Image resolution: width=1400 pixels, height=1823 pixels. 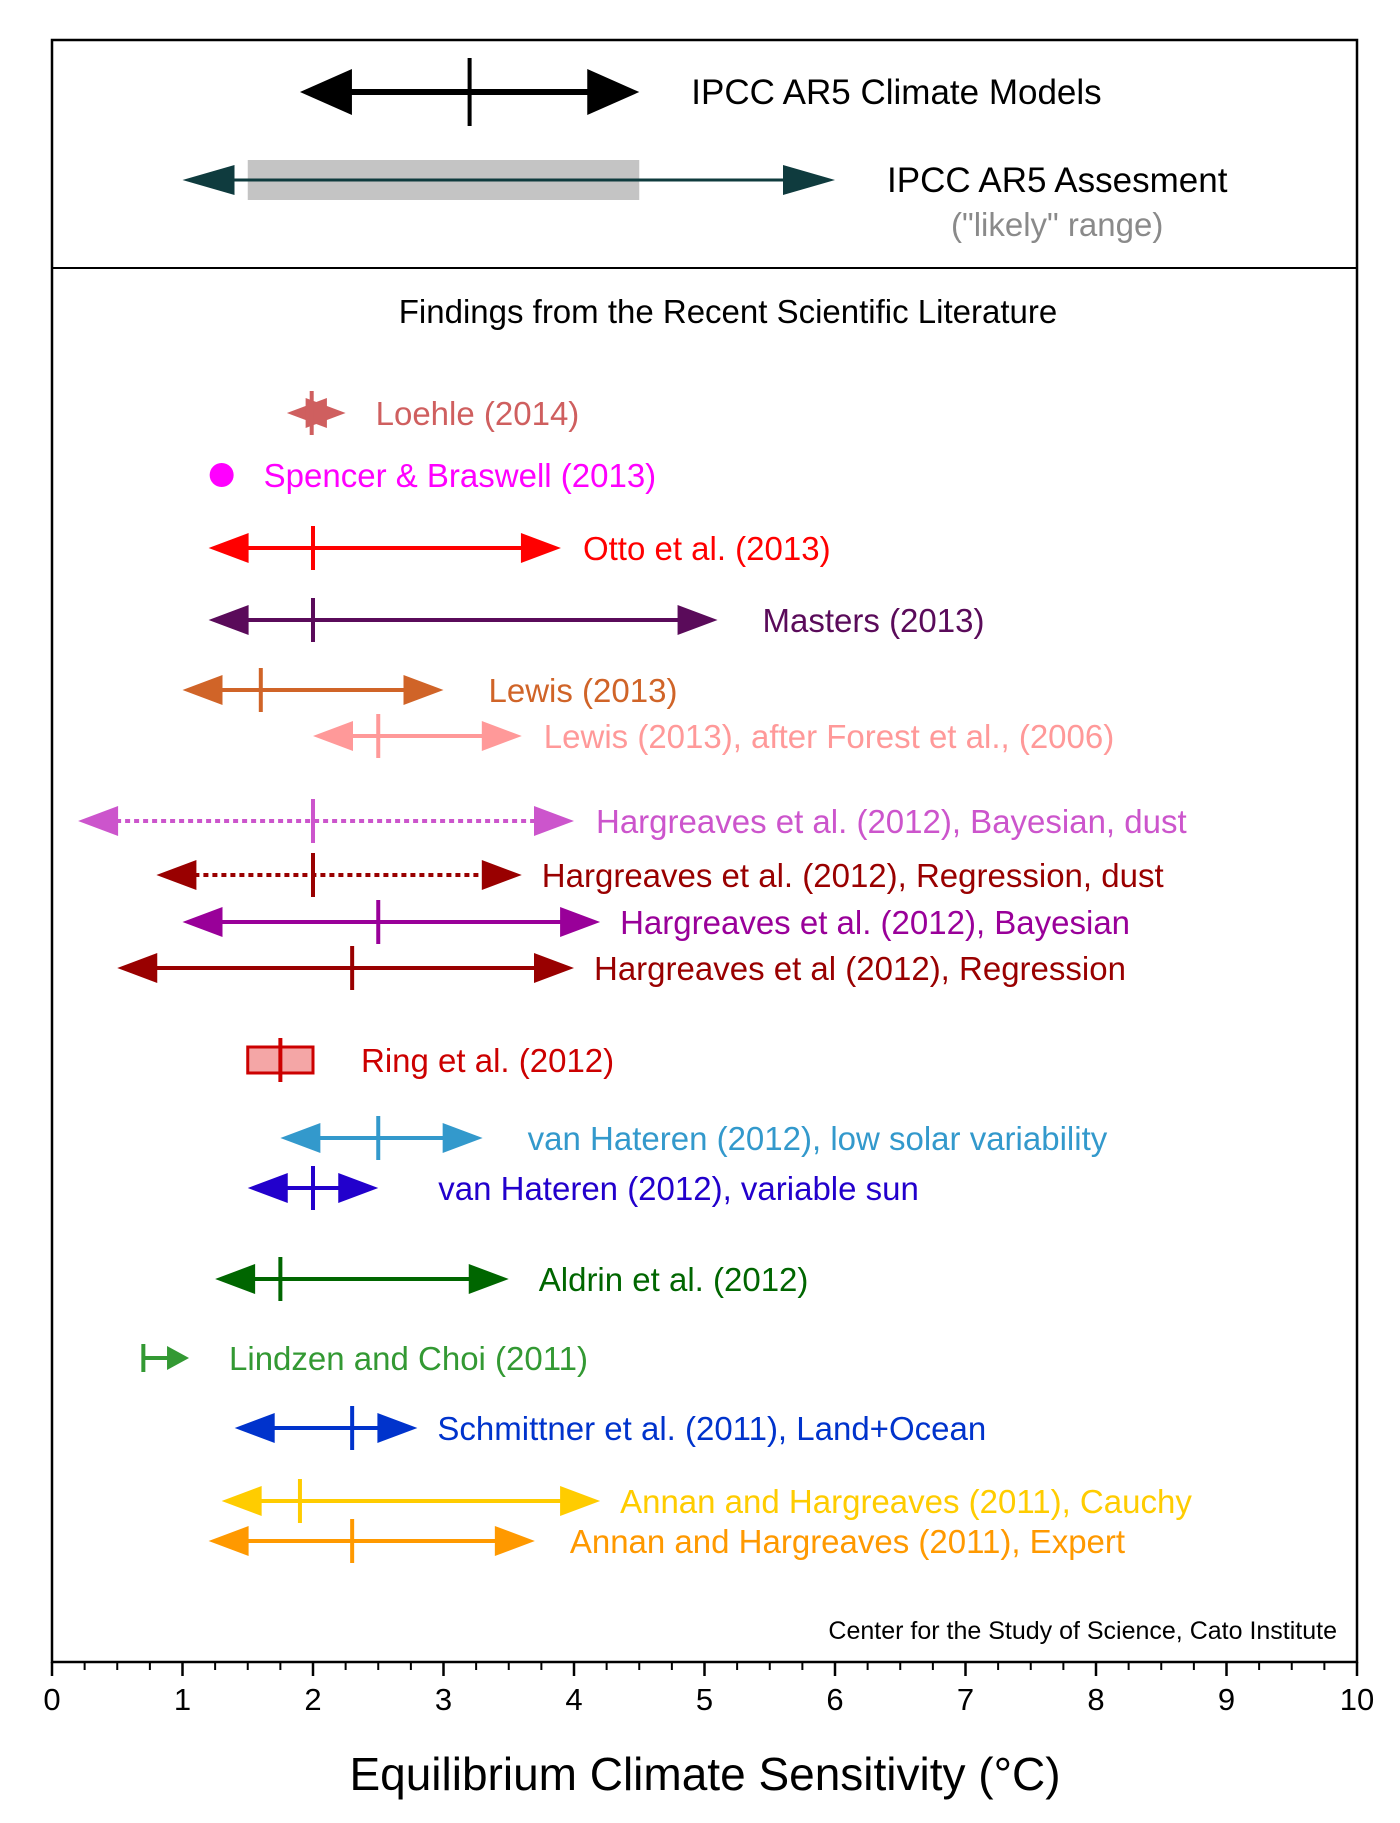 I want to click on x-tick-label: 4, so click(x=573, y=1699).